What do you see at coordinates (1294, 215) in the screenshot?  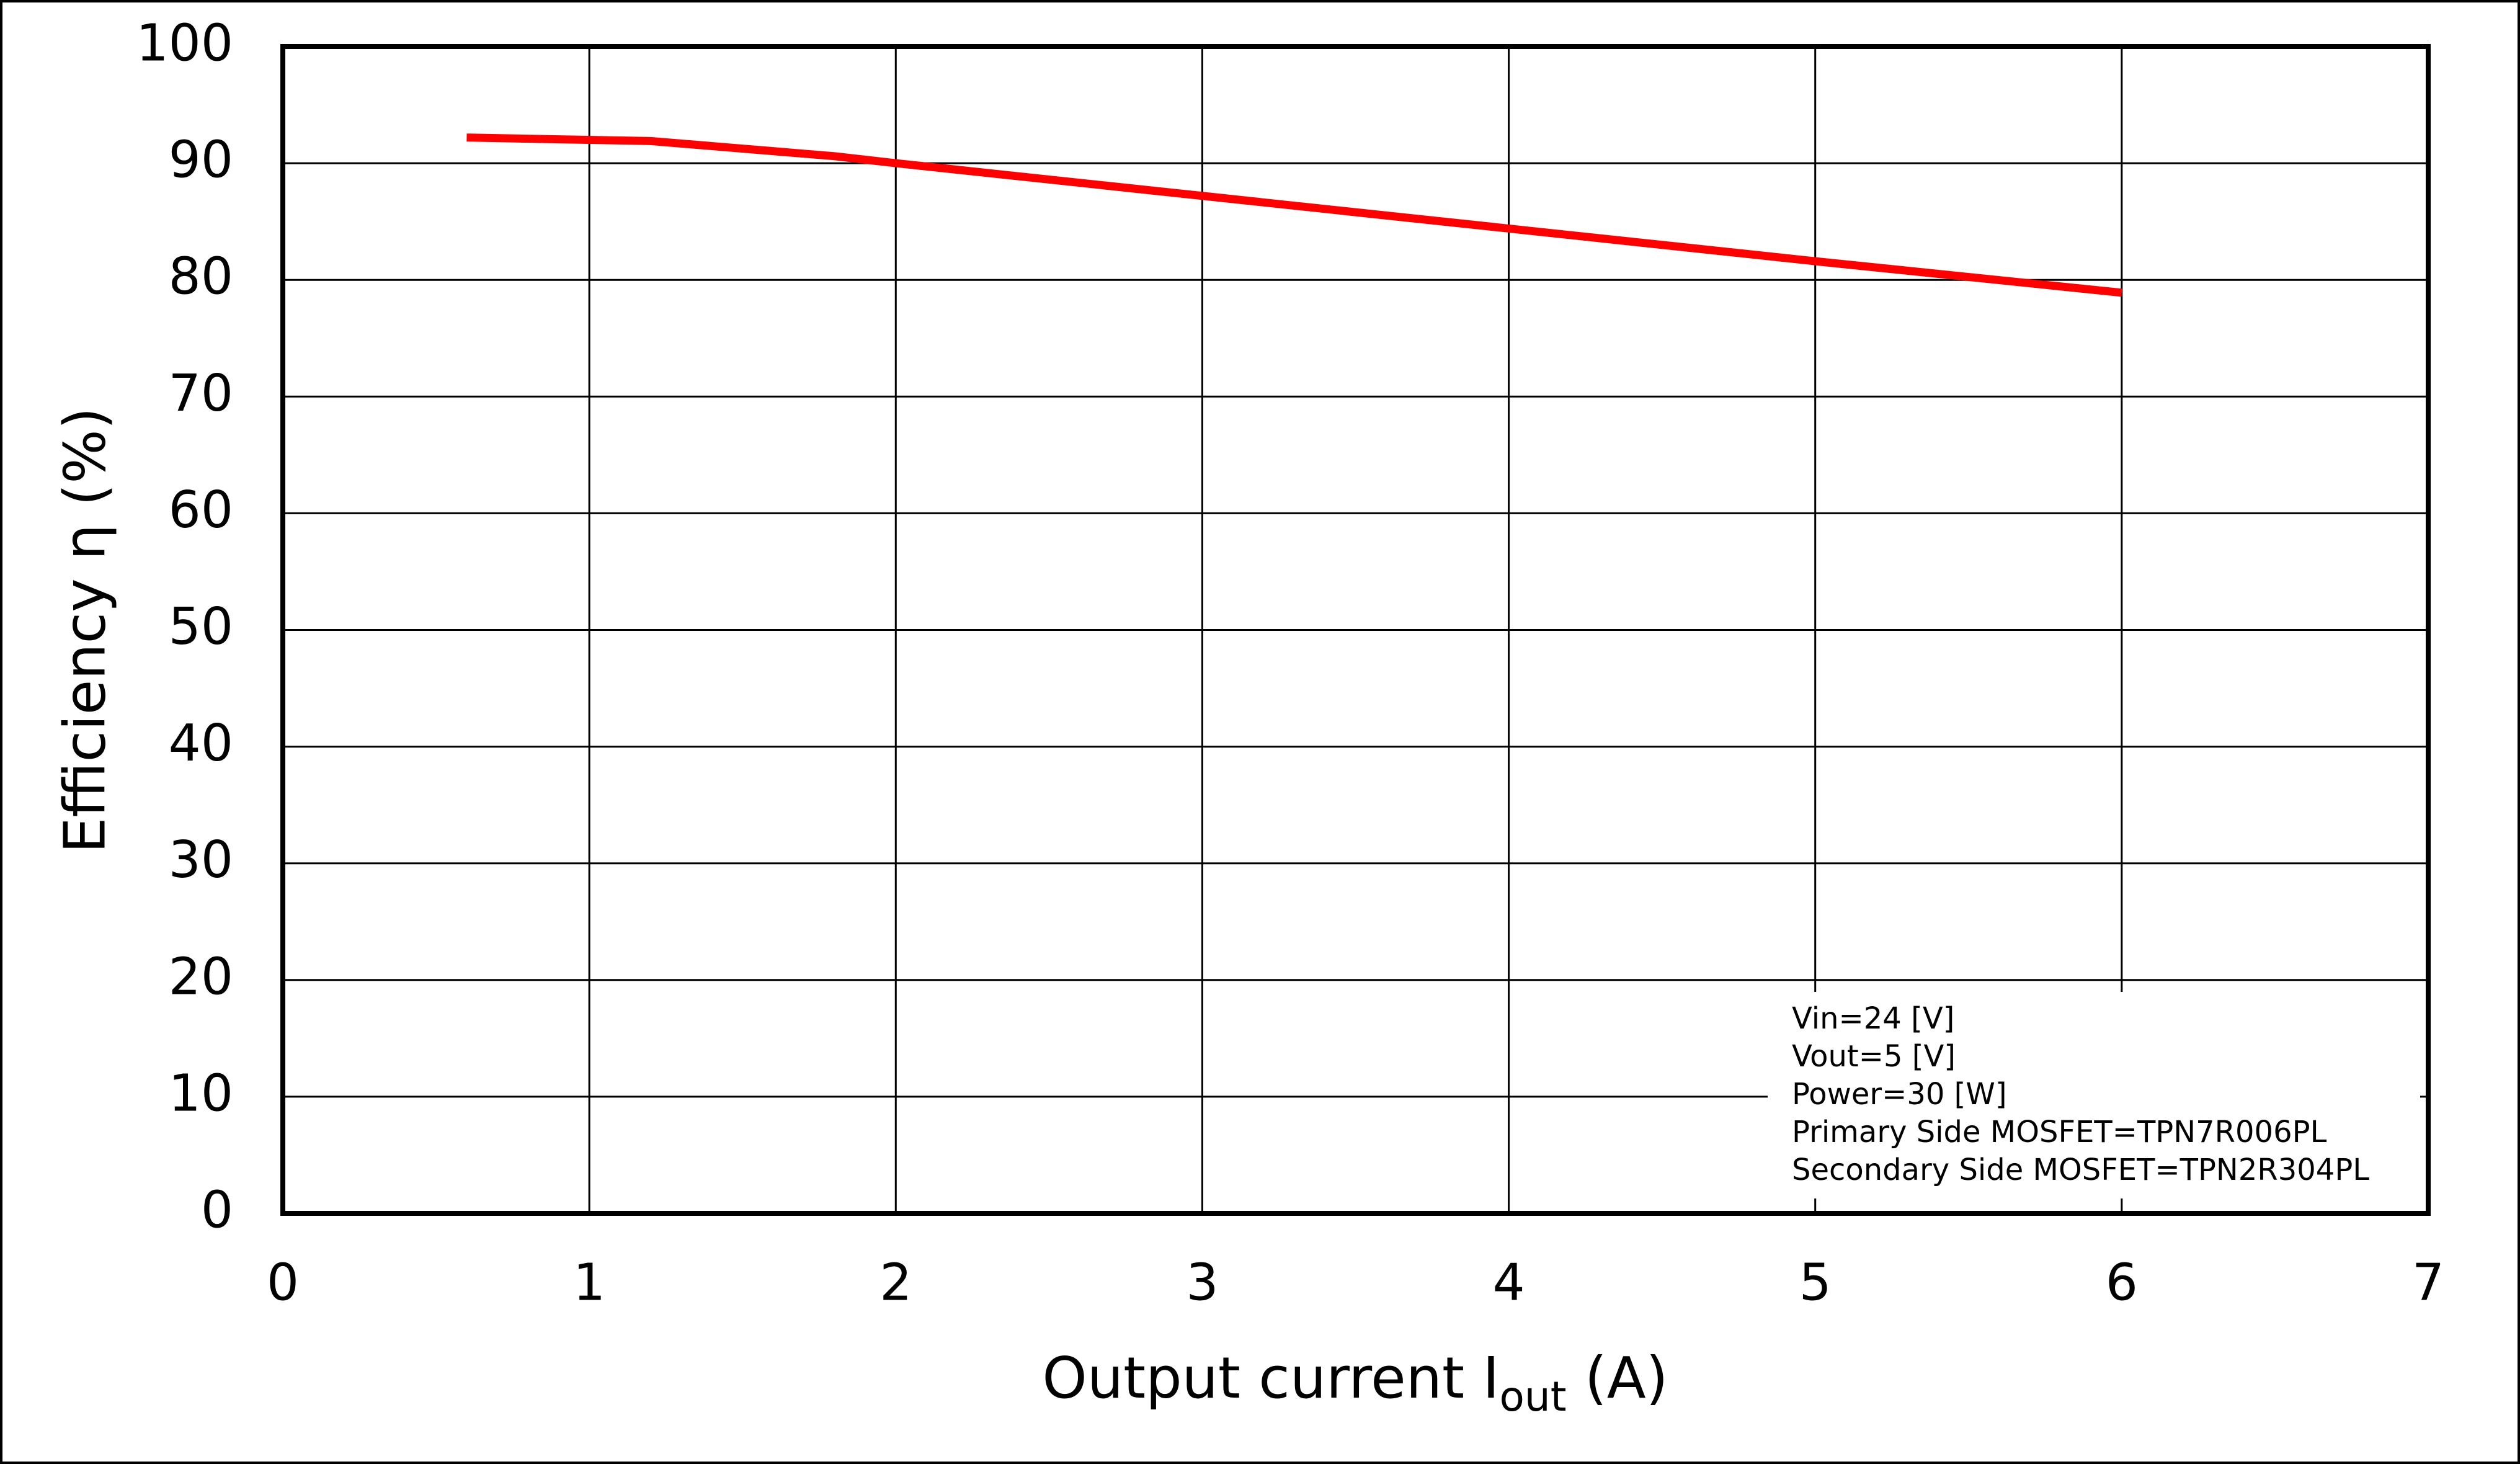 I see `data-line` at bounding box center [1294, 215].